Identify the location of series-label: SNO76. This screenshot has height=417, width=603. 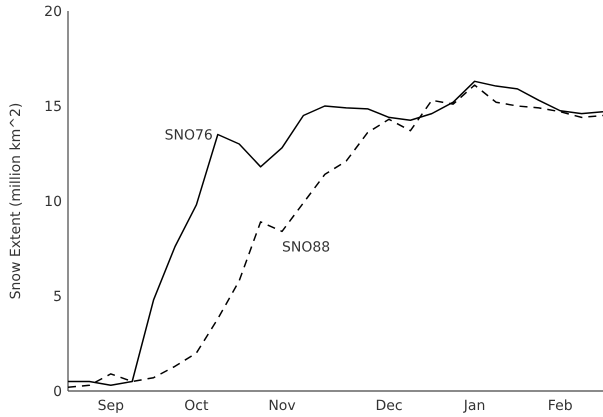
(188, 136).